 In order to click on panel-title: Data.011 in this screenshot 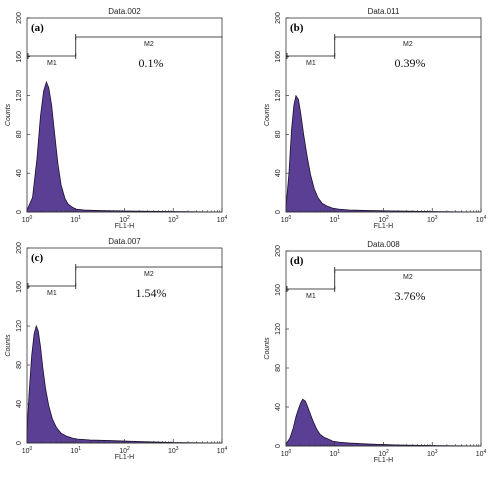, I will do `click(384, 11)`.